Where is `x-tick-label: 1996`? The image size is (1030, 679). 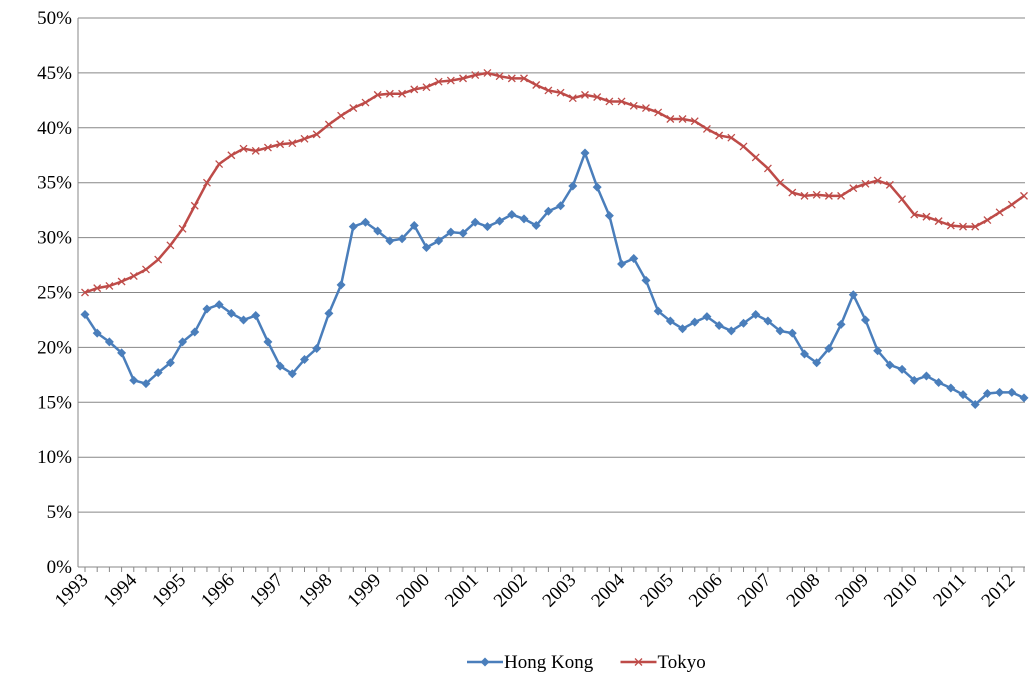 x-tick-label: 1996 is located at coordinates (218, 591).